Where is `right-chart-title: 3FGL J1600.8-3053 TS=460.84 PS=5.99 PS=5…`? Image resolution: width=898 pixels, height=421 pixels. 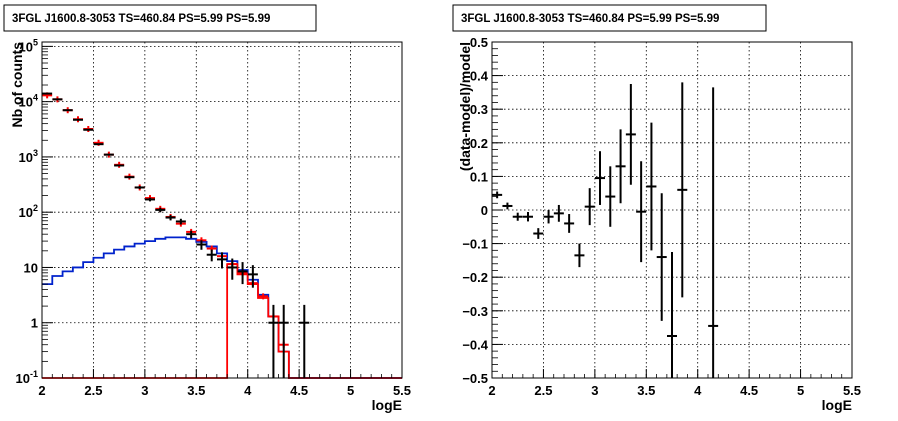 right-chart-title: 3FGL J1600.8-3053 TS=460.84 PS=5.99 PS=5… is located at coordinates (590, 19).